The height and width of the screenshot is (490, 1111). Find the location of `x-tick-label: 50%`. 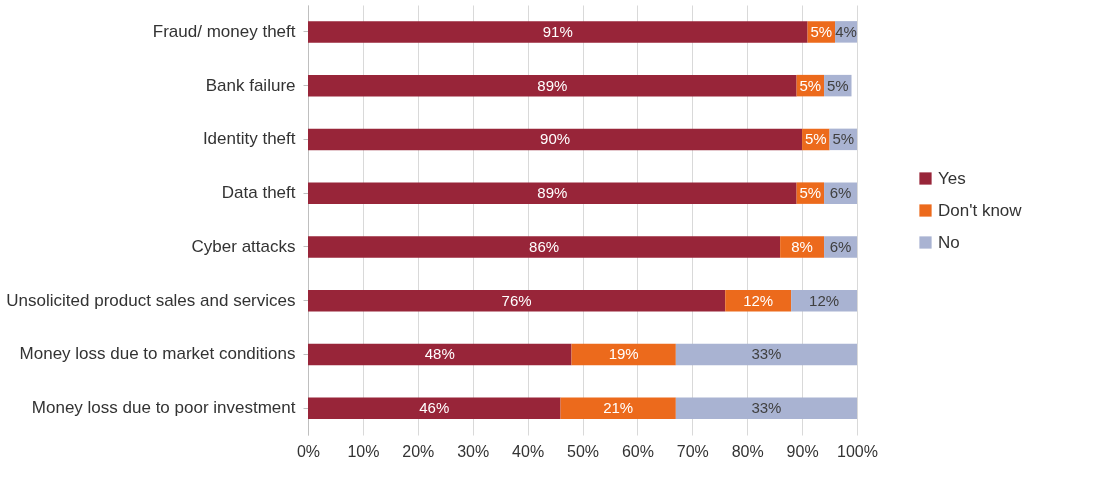

x-tick-label: 50% is located at coordinates (583, 451).